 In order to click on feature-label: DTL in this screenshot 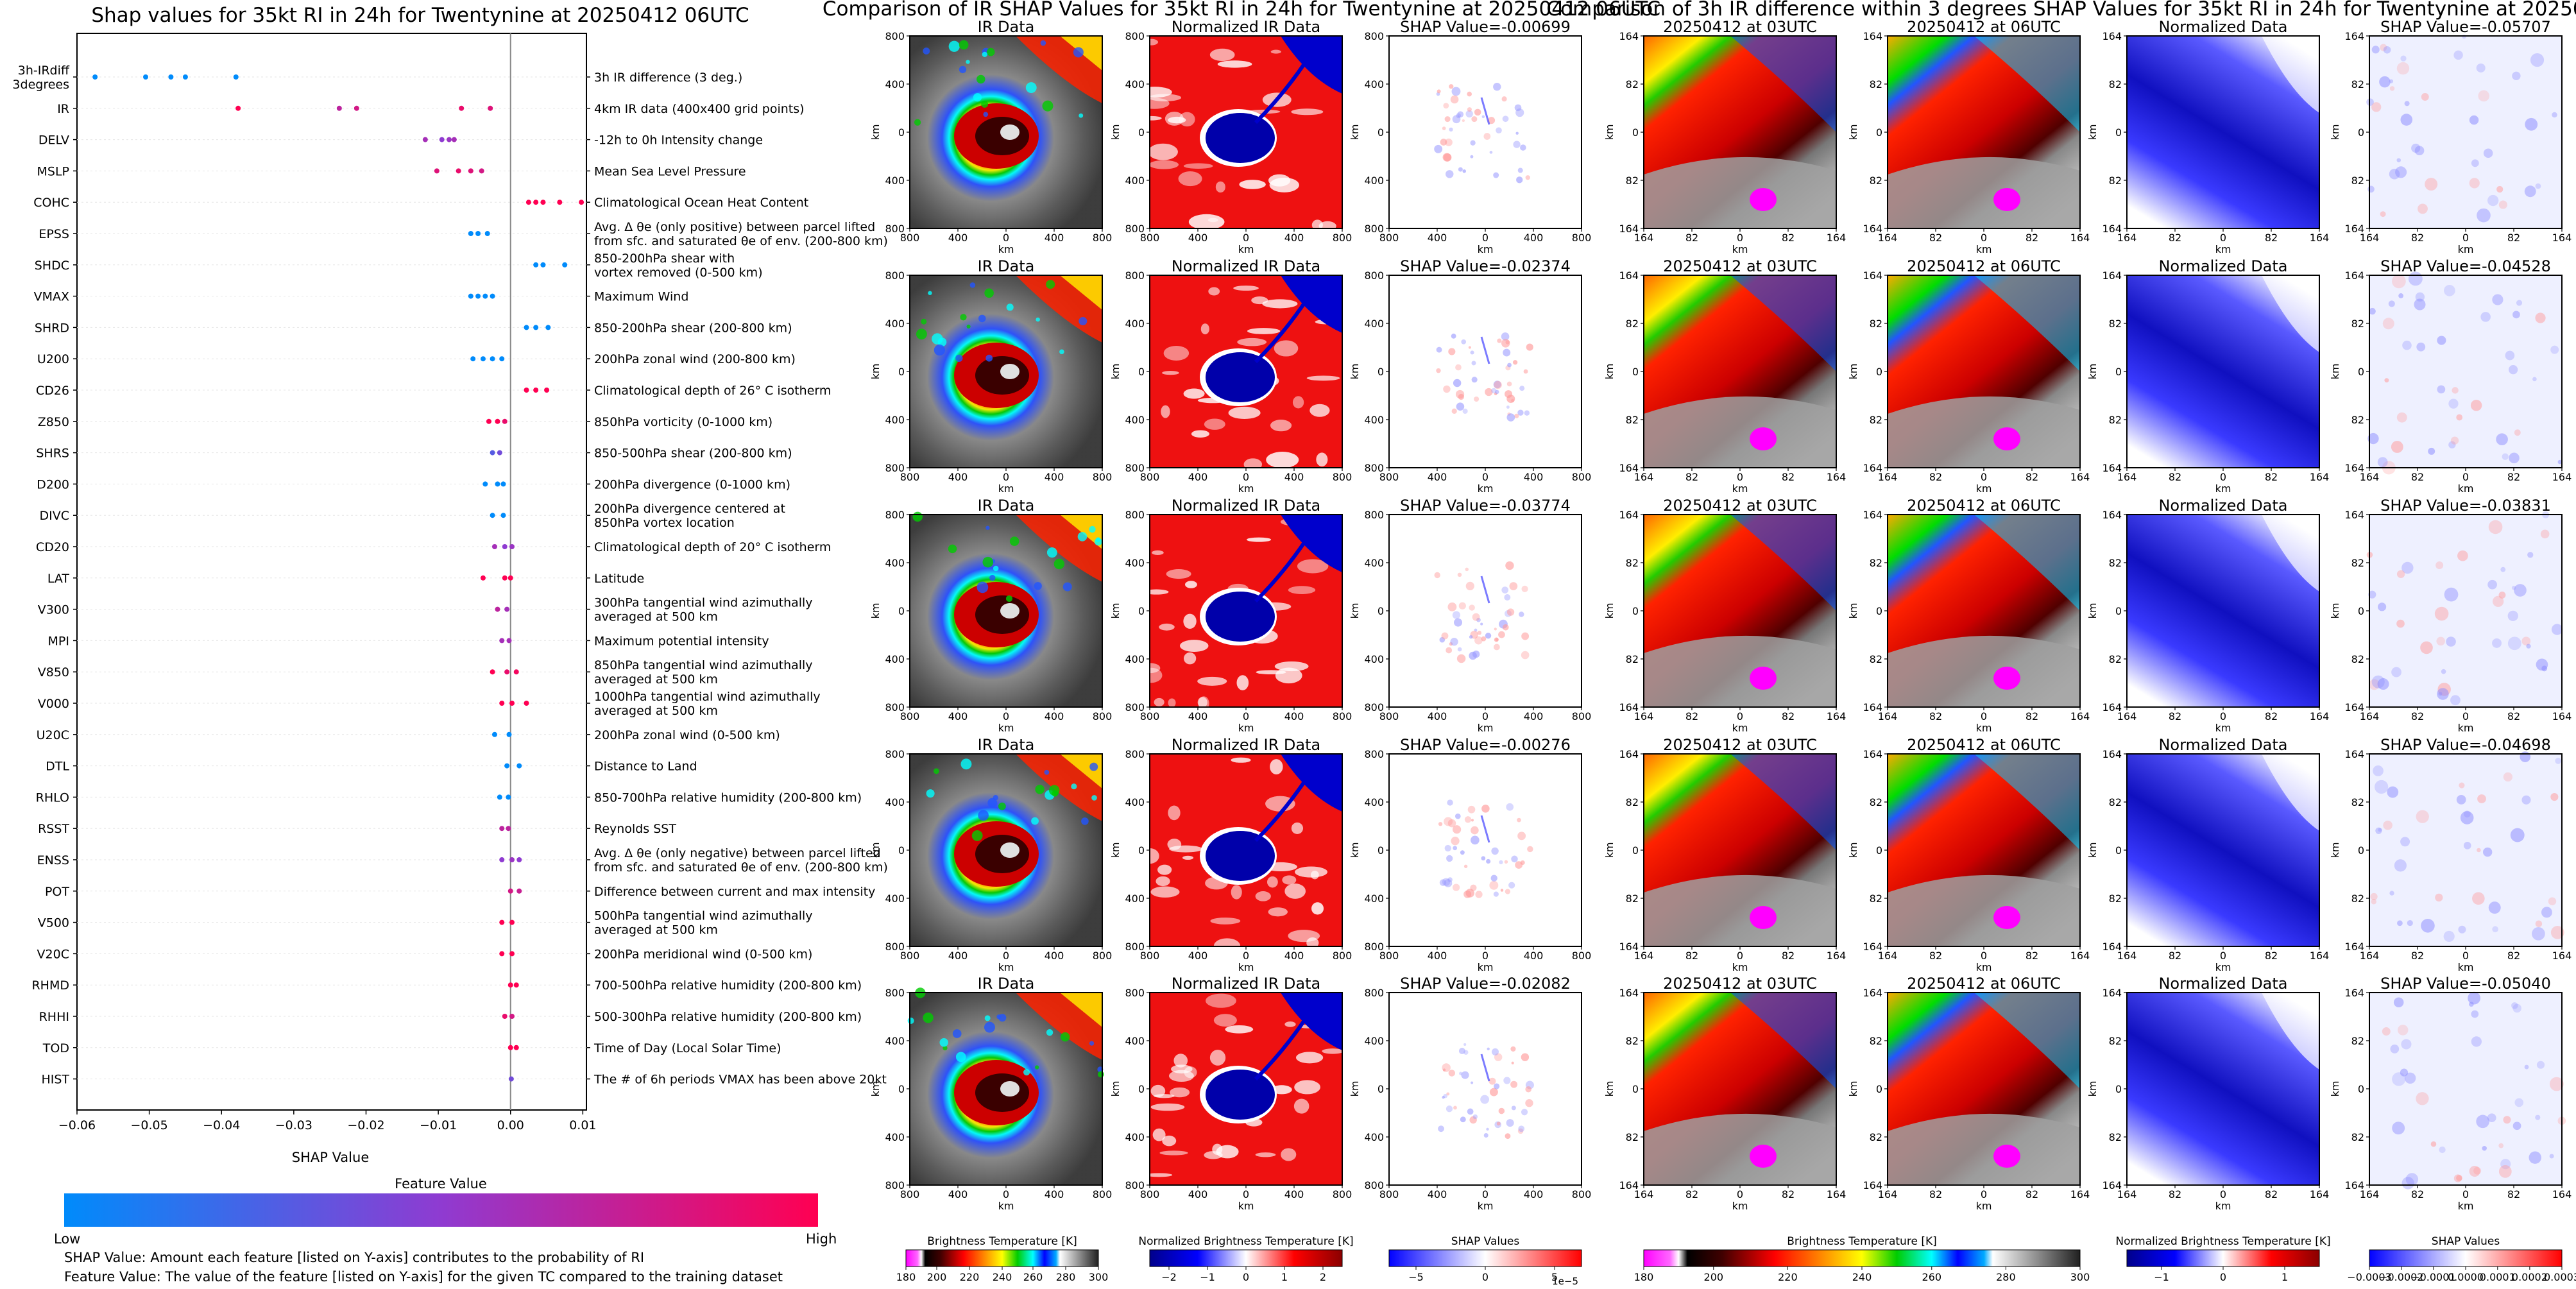, I will do `click(58, 767)`.